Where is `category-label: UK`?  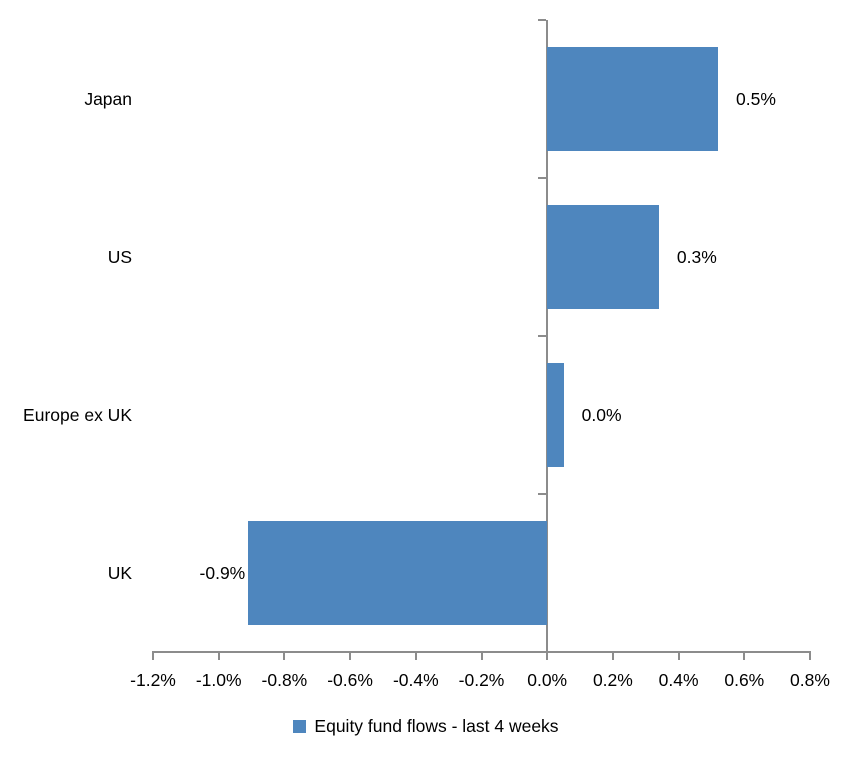 category-label: UK is located at coordinates (119, 573).